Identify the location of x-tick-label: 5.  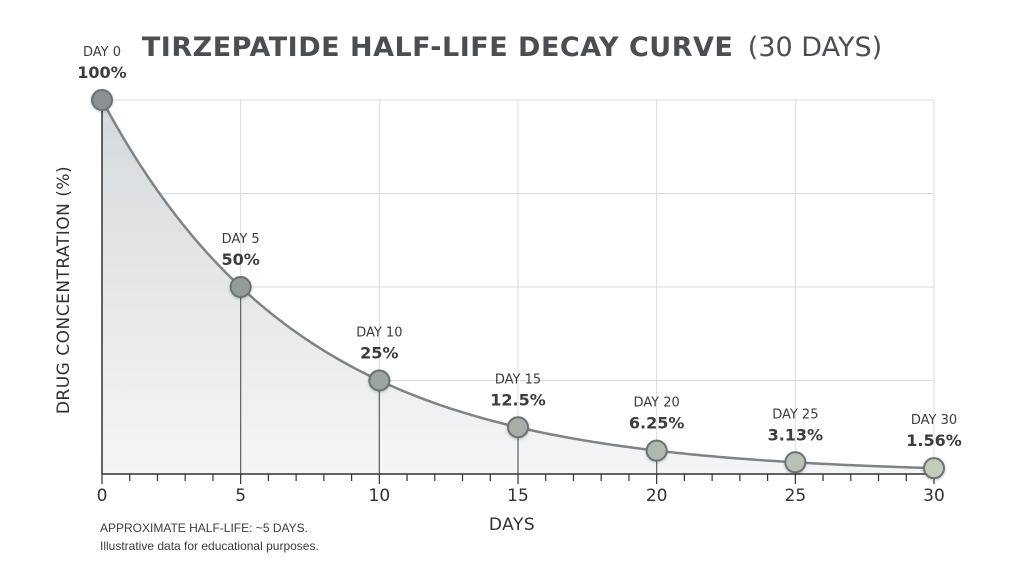
(240, 496).